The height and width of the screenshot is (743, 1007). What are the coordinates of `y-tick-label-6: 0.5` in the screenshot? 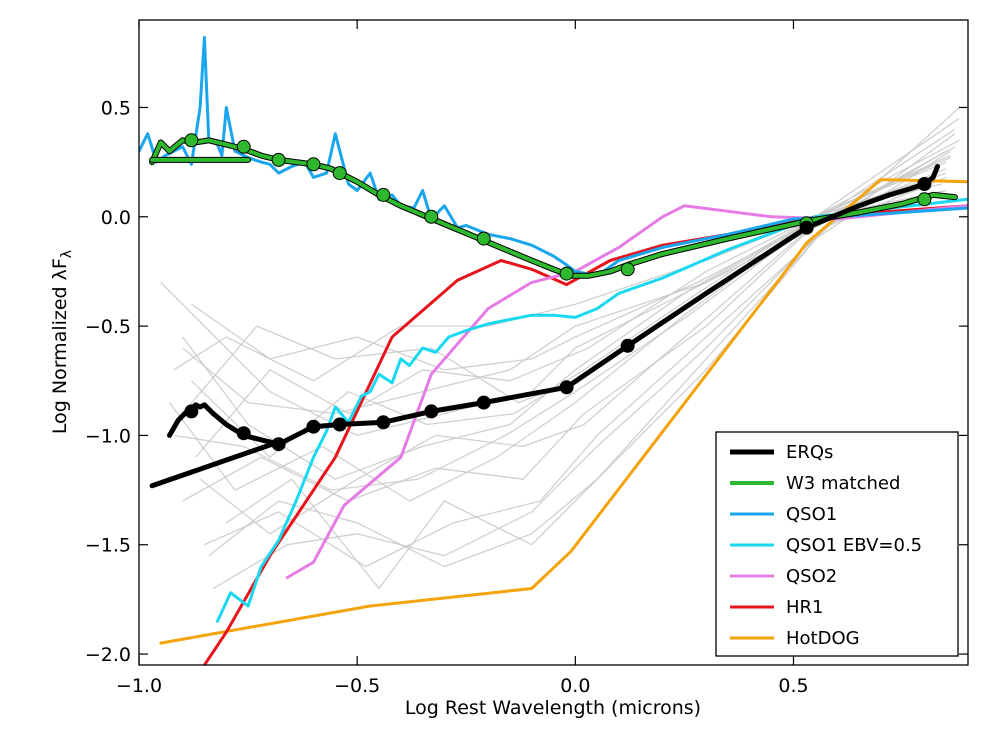 It's located at (116, 108).